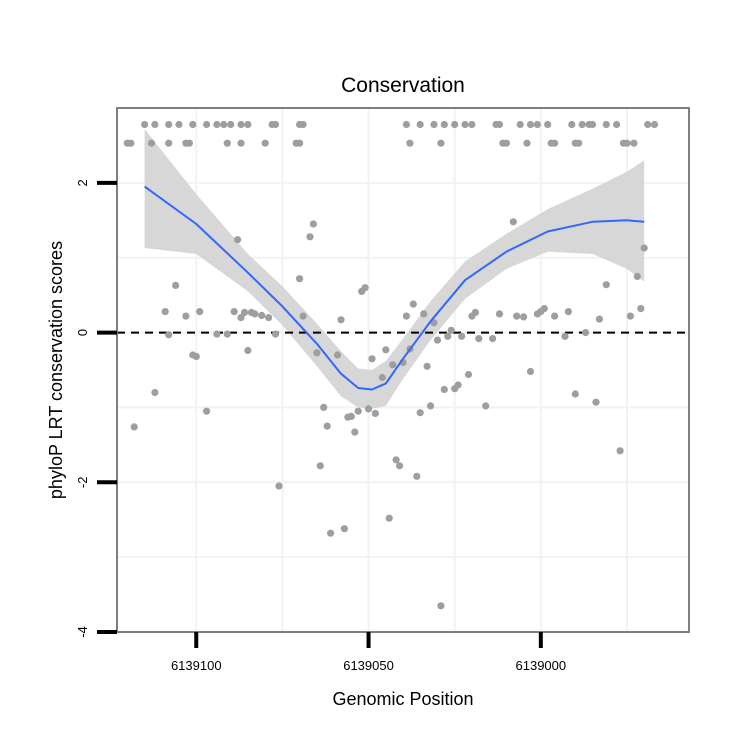  Describe the element at coordinates (82, 483) in the screenshot. I see `y-tick-label: -2` at that location.